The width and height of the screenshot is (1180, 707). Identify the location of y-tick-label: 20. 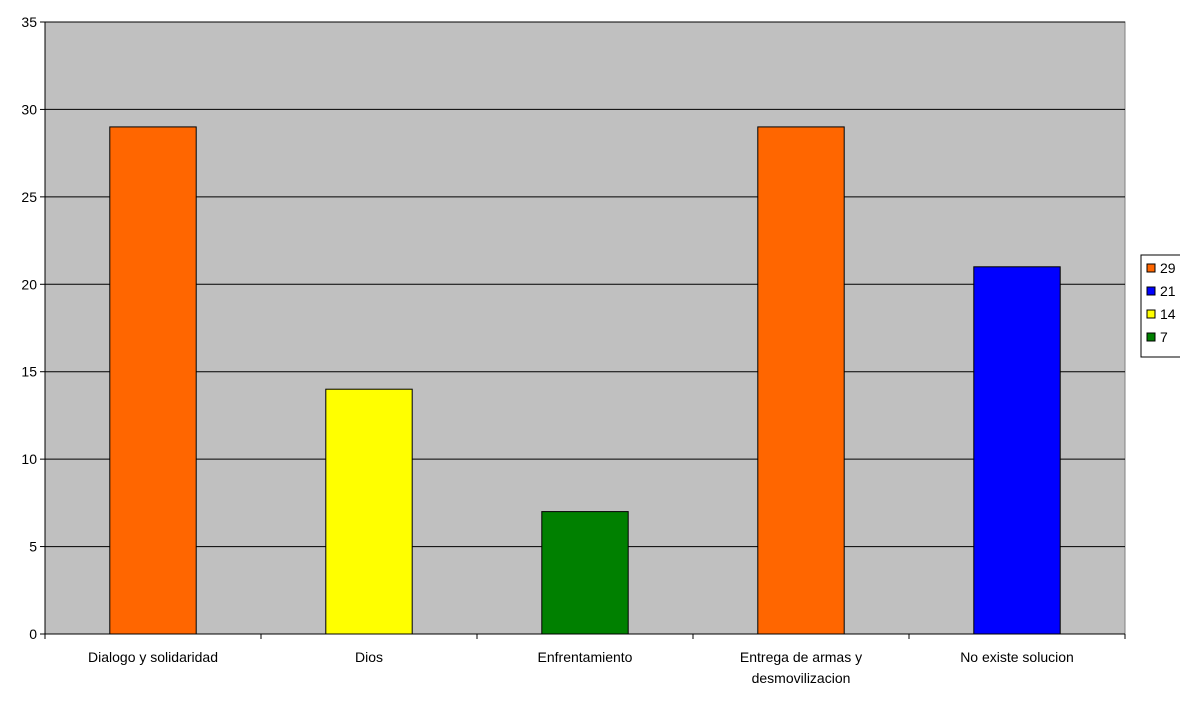
(29, 284).